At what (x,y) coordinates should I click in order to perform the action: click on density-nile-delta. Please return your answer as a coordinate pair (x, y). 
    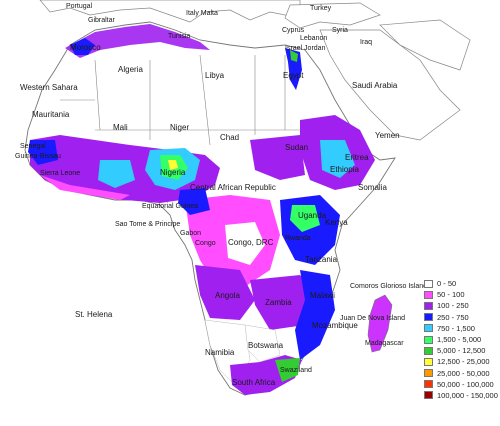
    Looking at the image, I should click on (294, 56).